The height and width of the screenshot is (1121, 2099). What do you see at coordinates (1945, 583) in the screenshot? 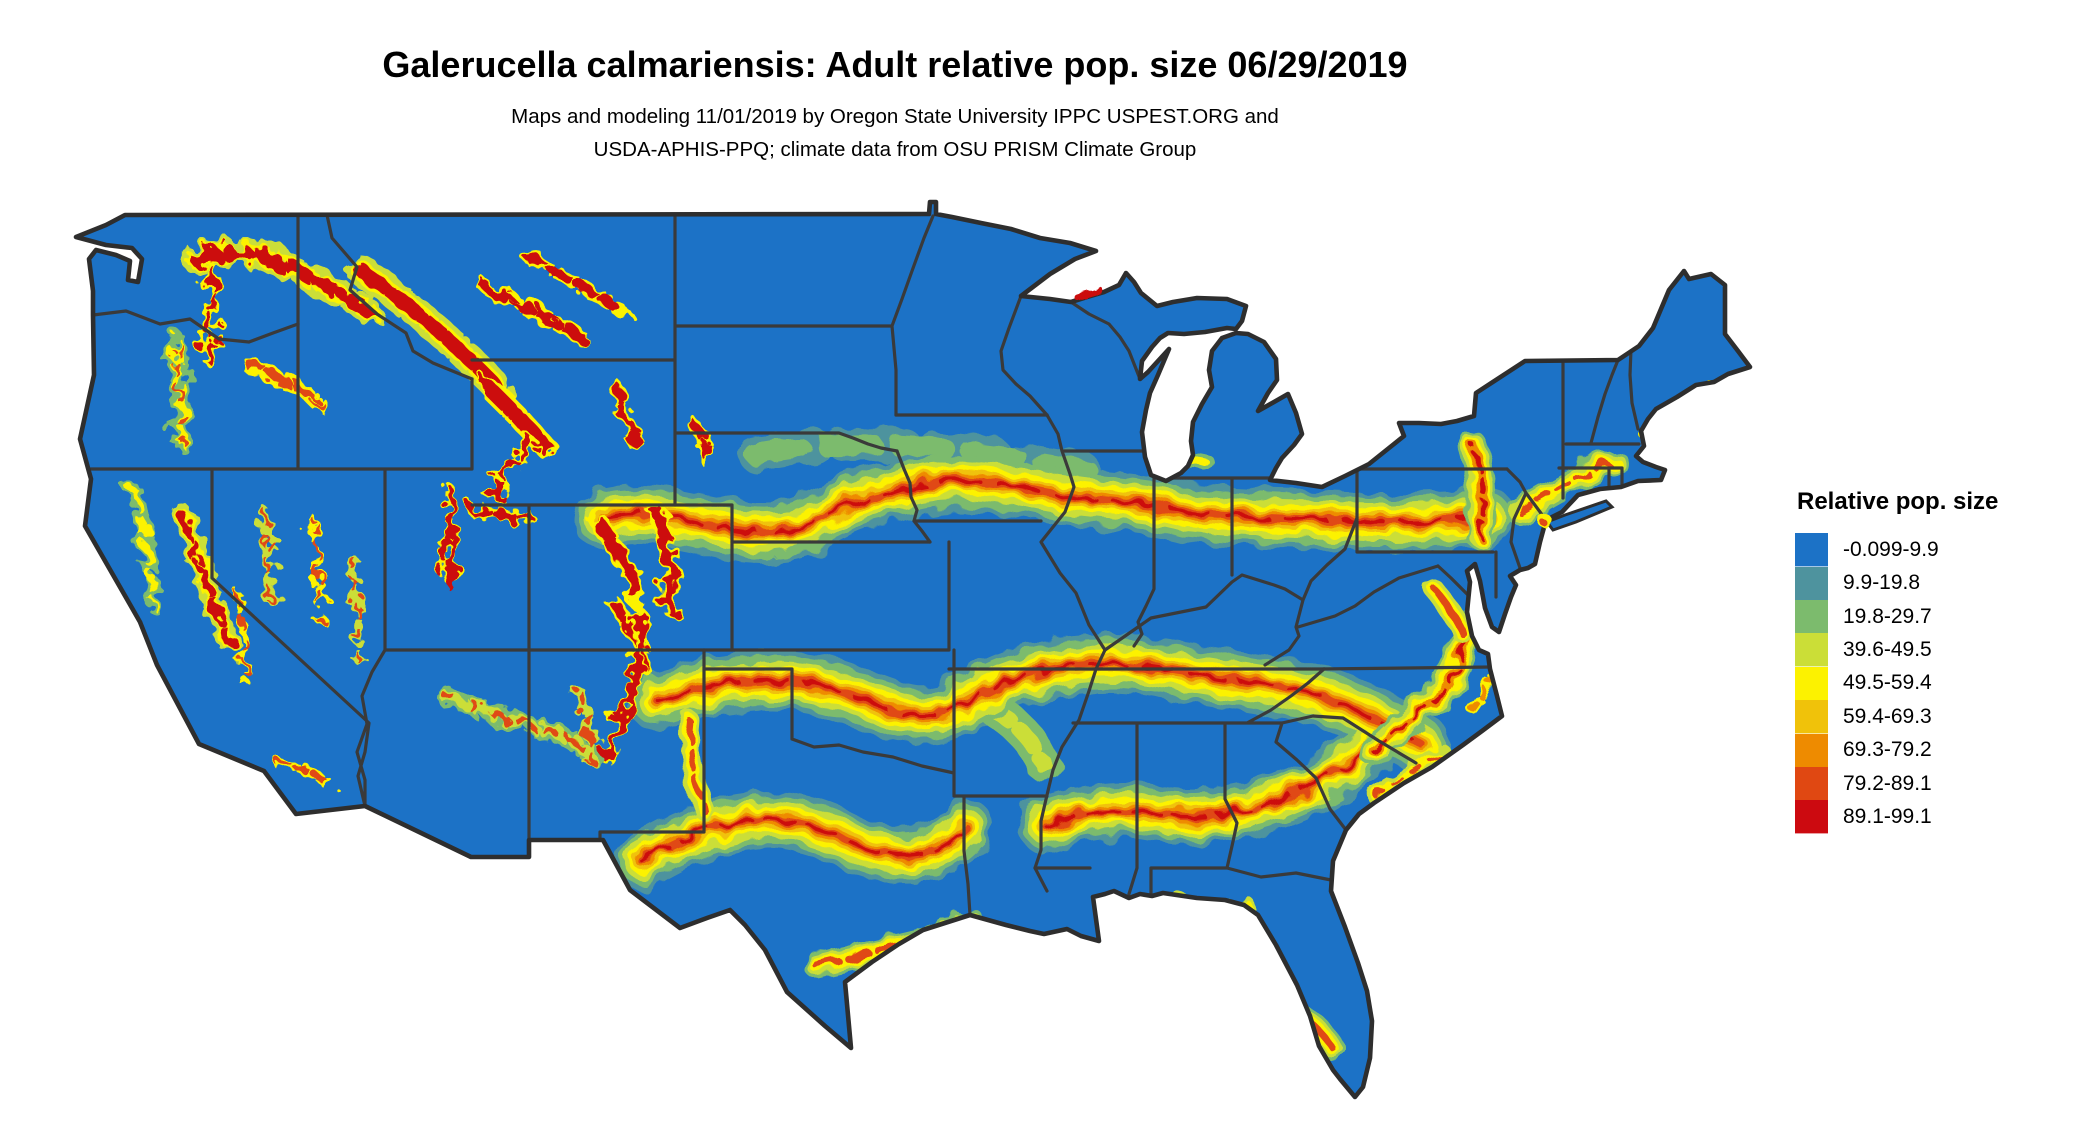
I see `legend-item: 9.9-19.8` at bounding box center [1945, 583].